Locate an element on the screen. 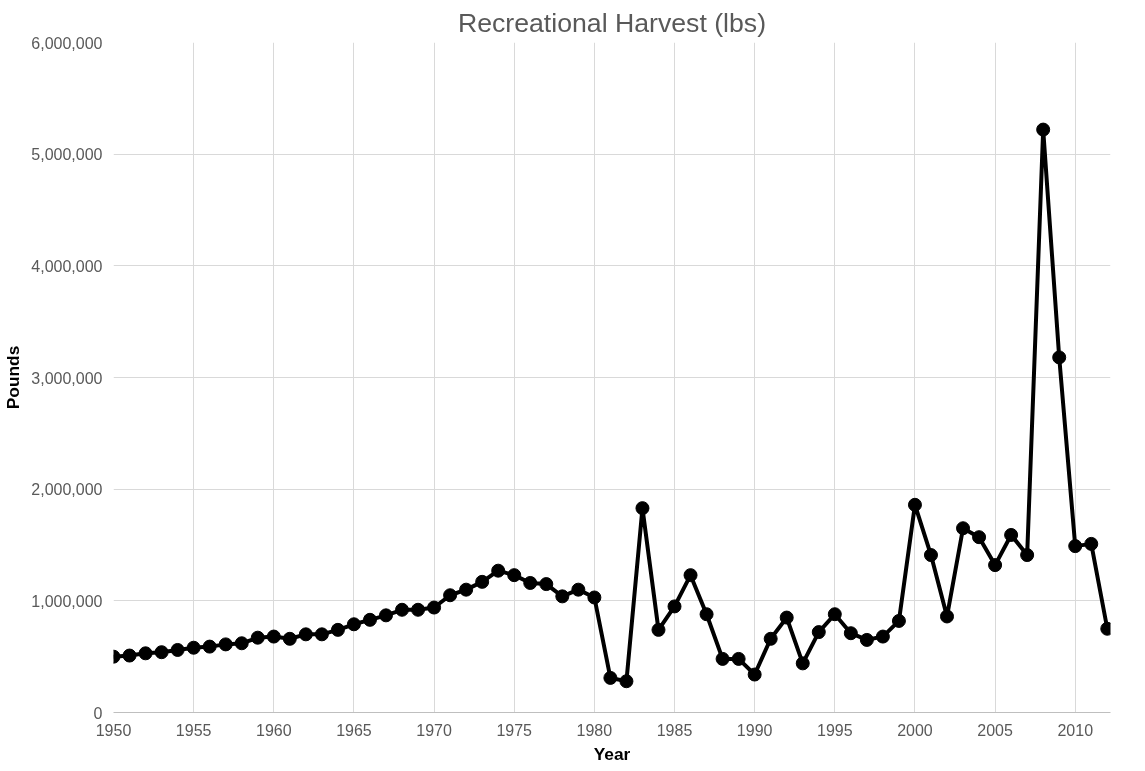  x-tick-label: 2010 is located at coordinates (1075, 730).